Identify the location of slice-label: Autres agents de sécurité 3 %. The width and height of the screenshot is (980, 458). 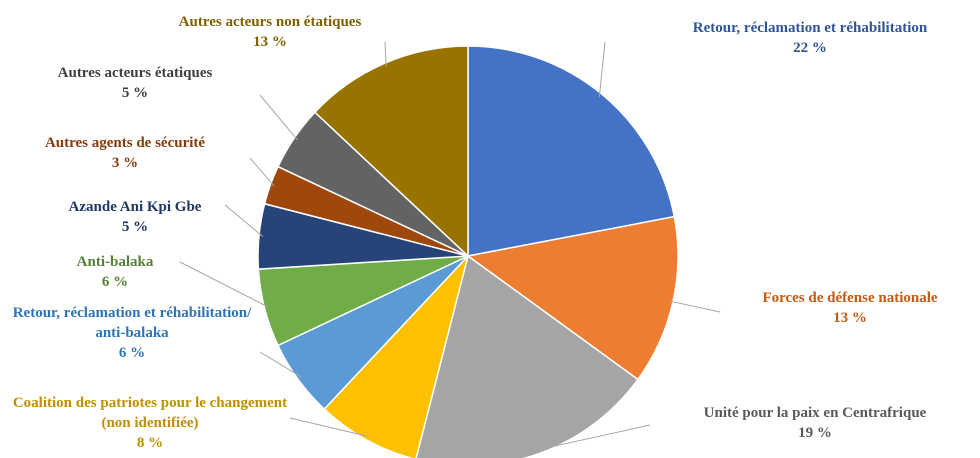
(125, 153).